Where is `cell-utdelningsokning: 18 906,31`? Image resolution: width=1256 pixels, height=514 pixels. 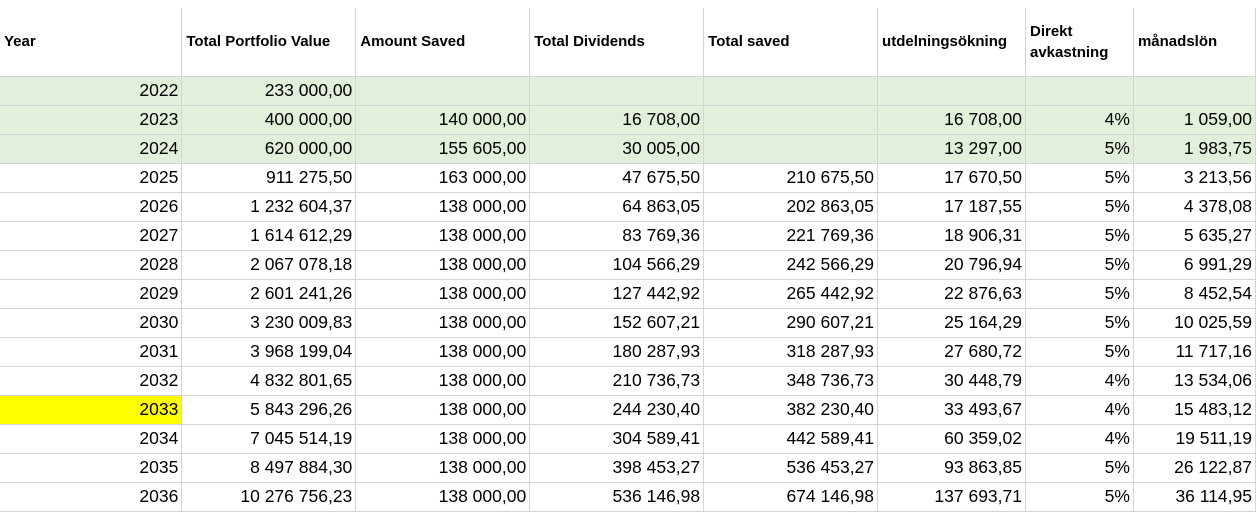 cell-utdelningsokning: 18 906,31 is located at coordinates (951, 236).